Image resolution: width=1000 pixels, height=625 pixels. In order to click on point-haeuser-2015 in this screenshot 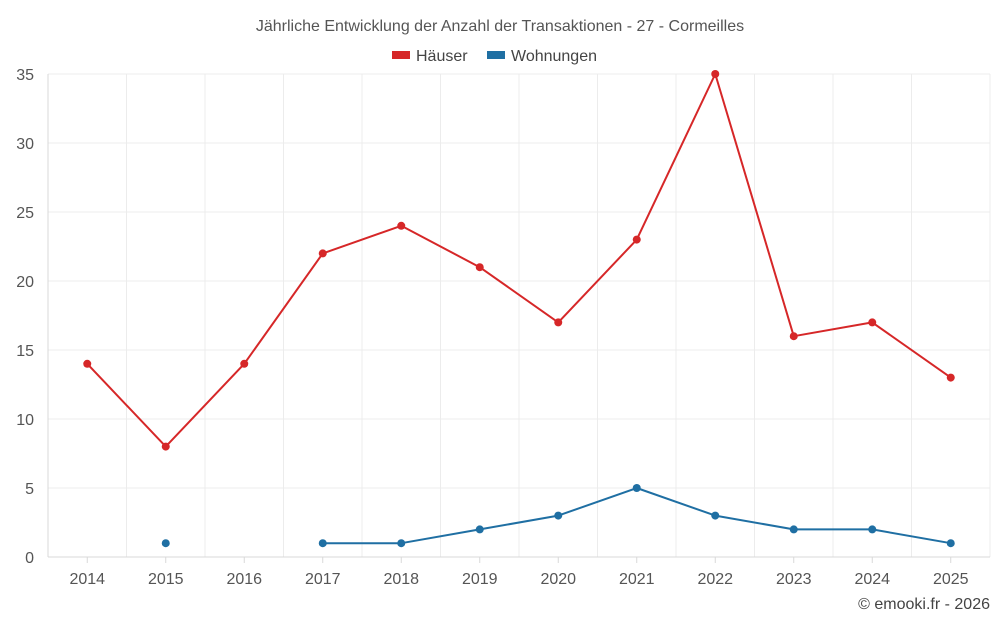, I will do `click(165, 446)`.